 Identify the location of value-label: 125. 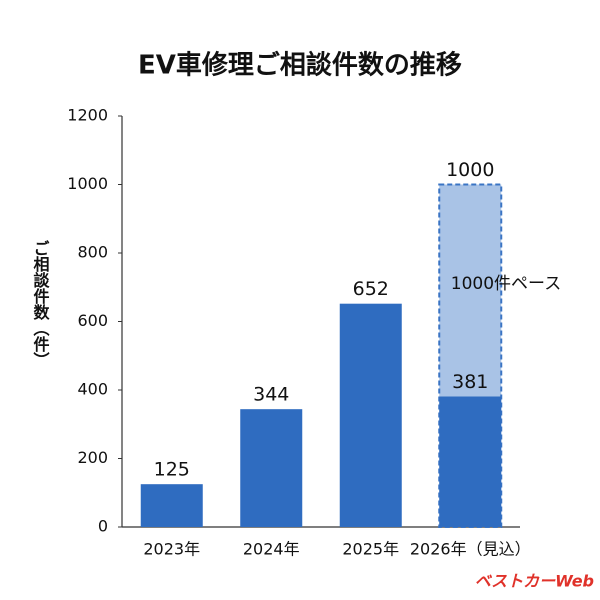
(172, 470).